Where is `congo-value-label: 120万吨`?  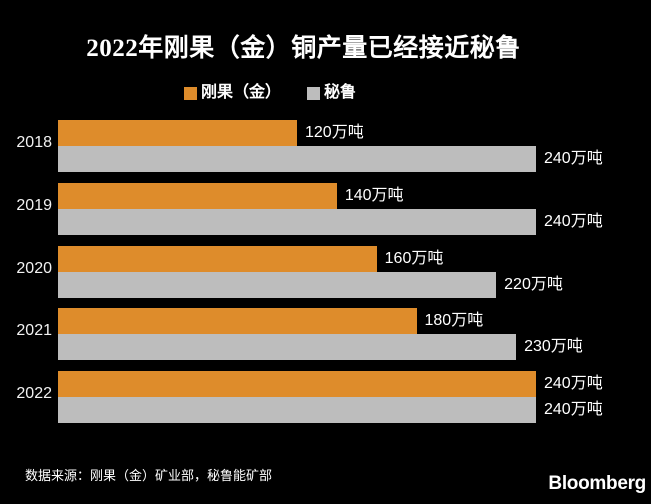 congo-value-label: 120万吨 is located at coordinates (334, 132).